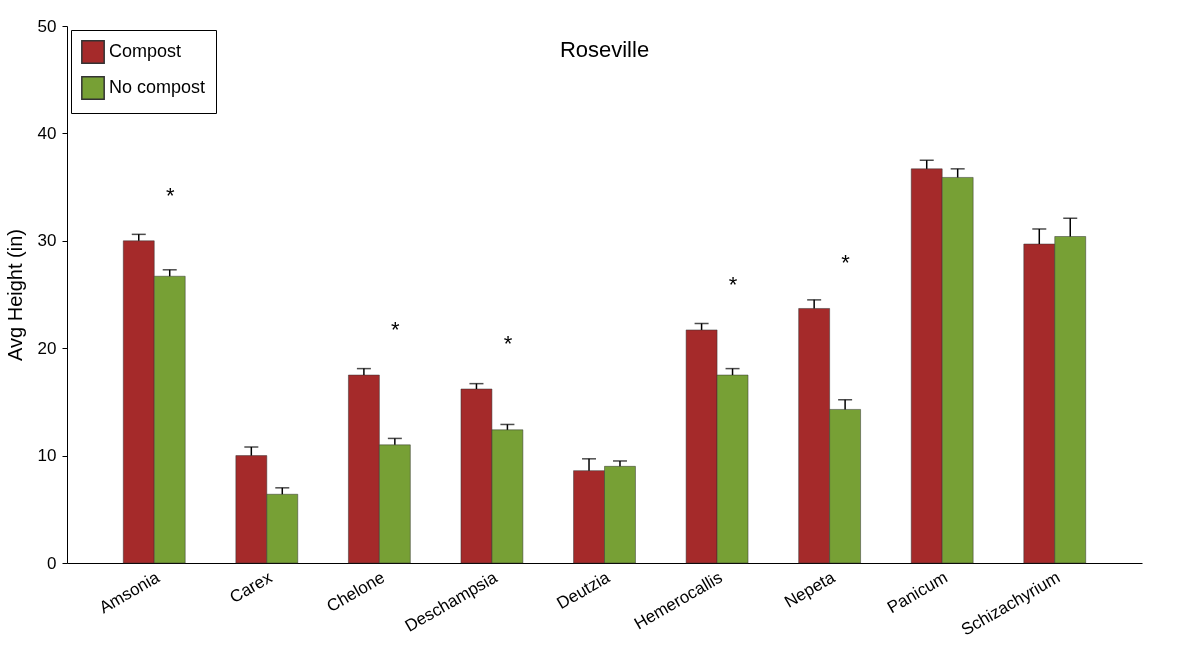 This screenshot has height=671, width=1196. Describe the element at coordinates (47, 241) in the screenshot. I see `y-tick-label: 30` at that location.